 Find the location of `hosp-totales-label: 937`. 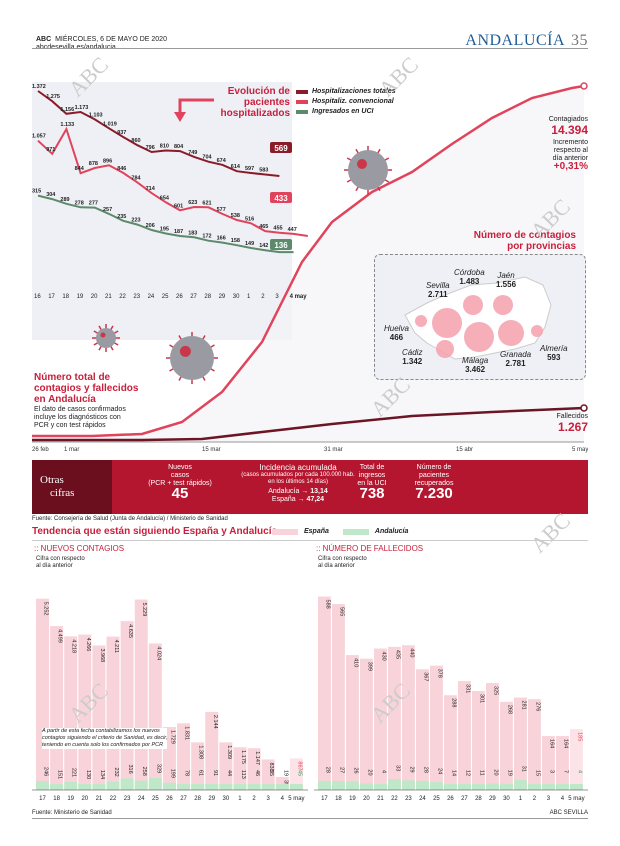

hosp-totales-label: 937 is located at coordinates (121, 133).